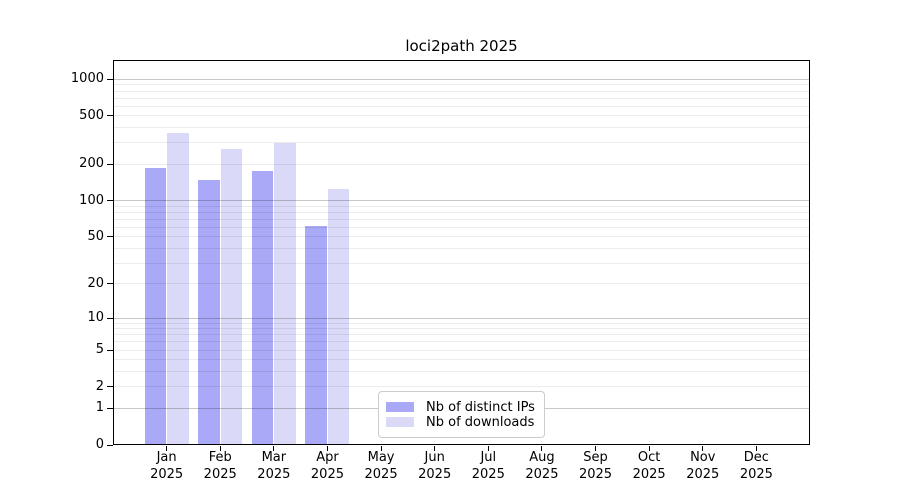 The width and height of the screenshot is (900, 500). I want to click on y-tick-label: 1000, so click(87, 79).